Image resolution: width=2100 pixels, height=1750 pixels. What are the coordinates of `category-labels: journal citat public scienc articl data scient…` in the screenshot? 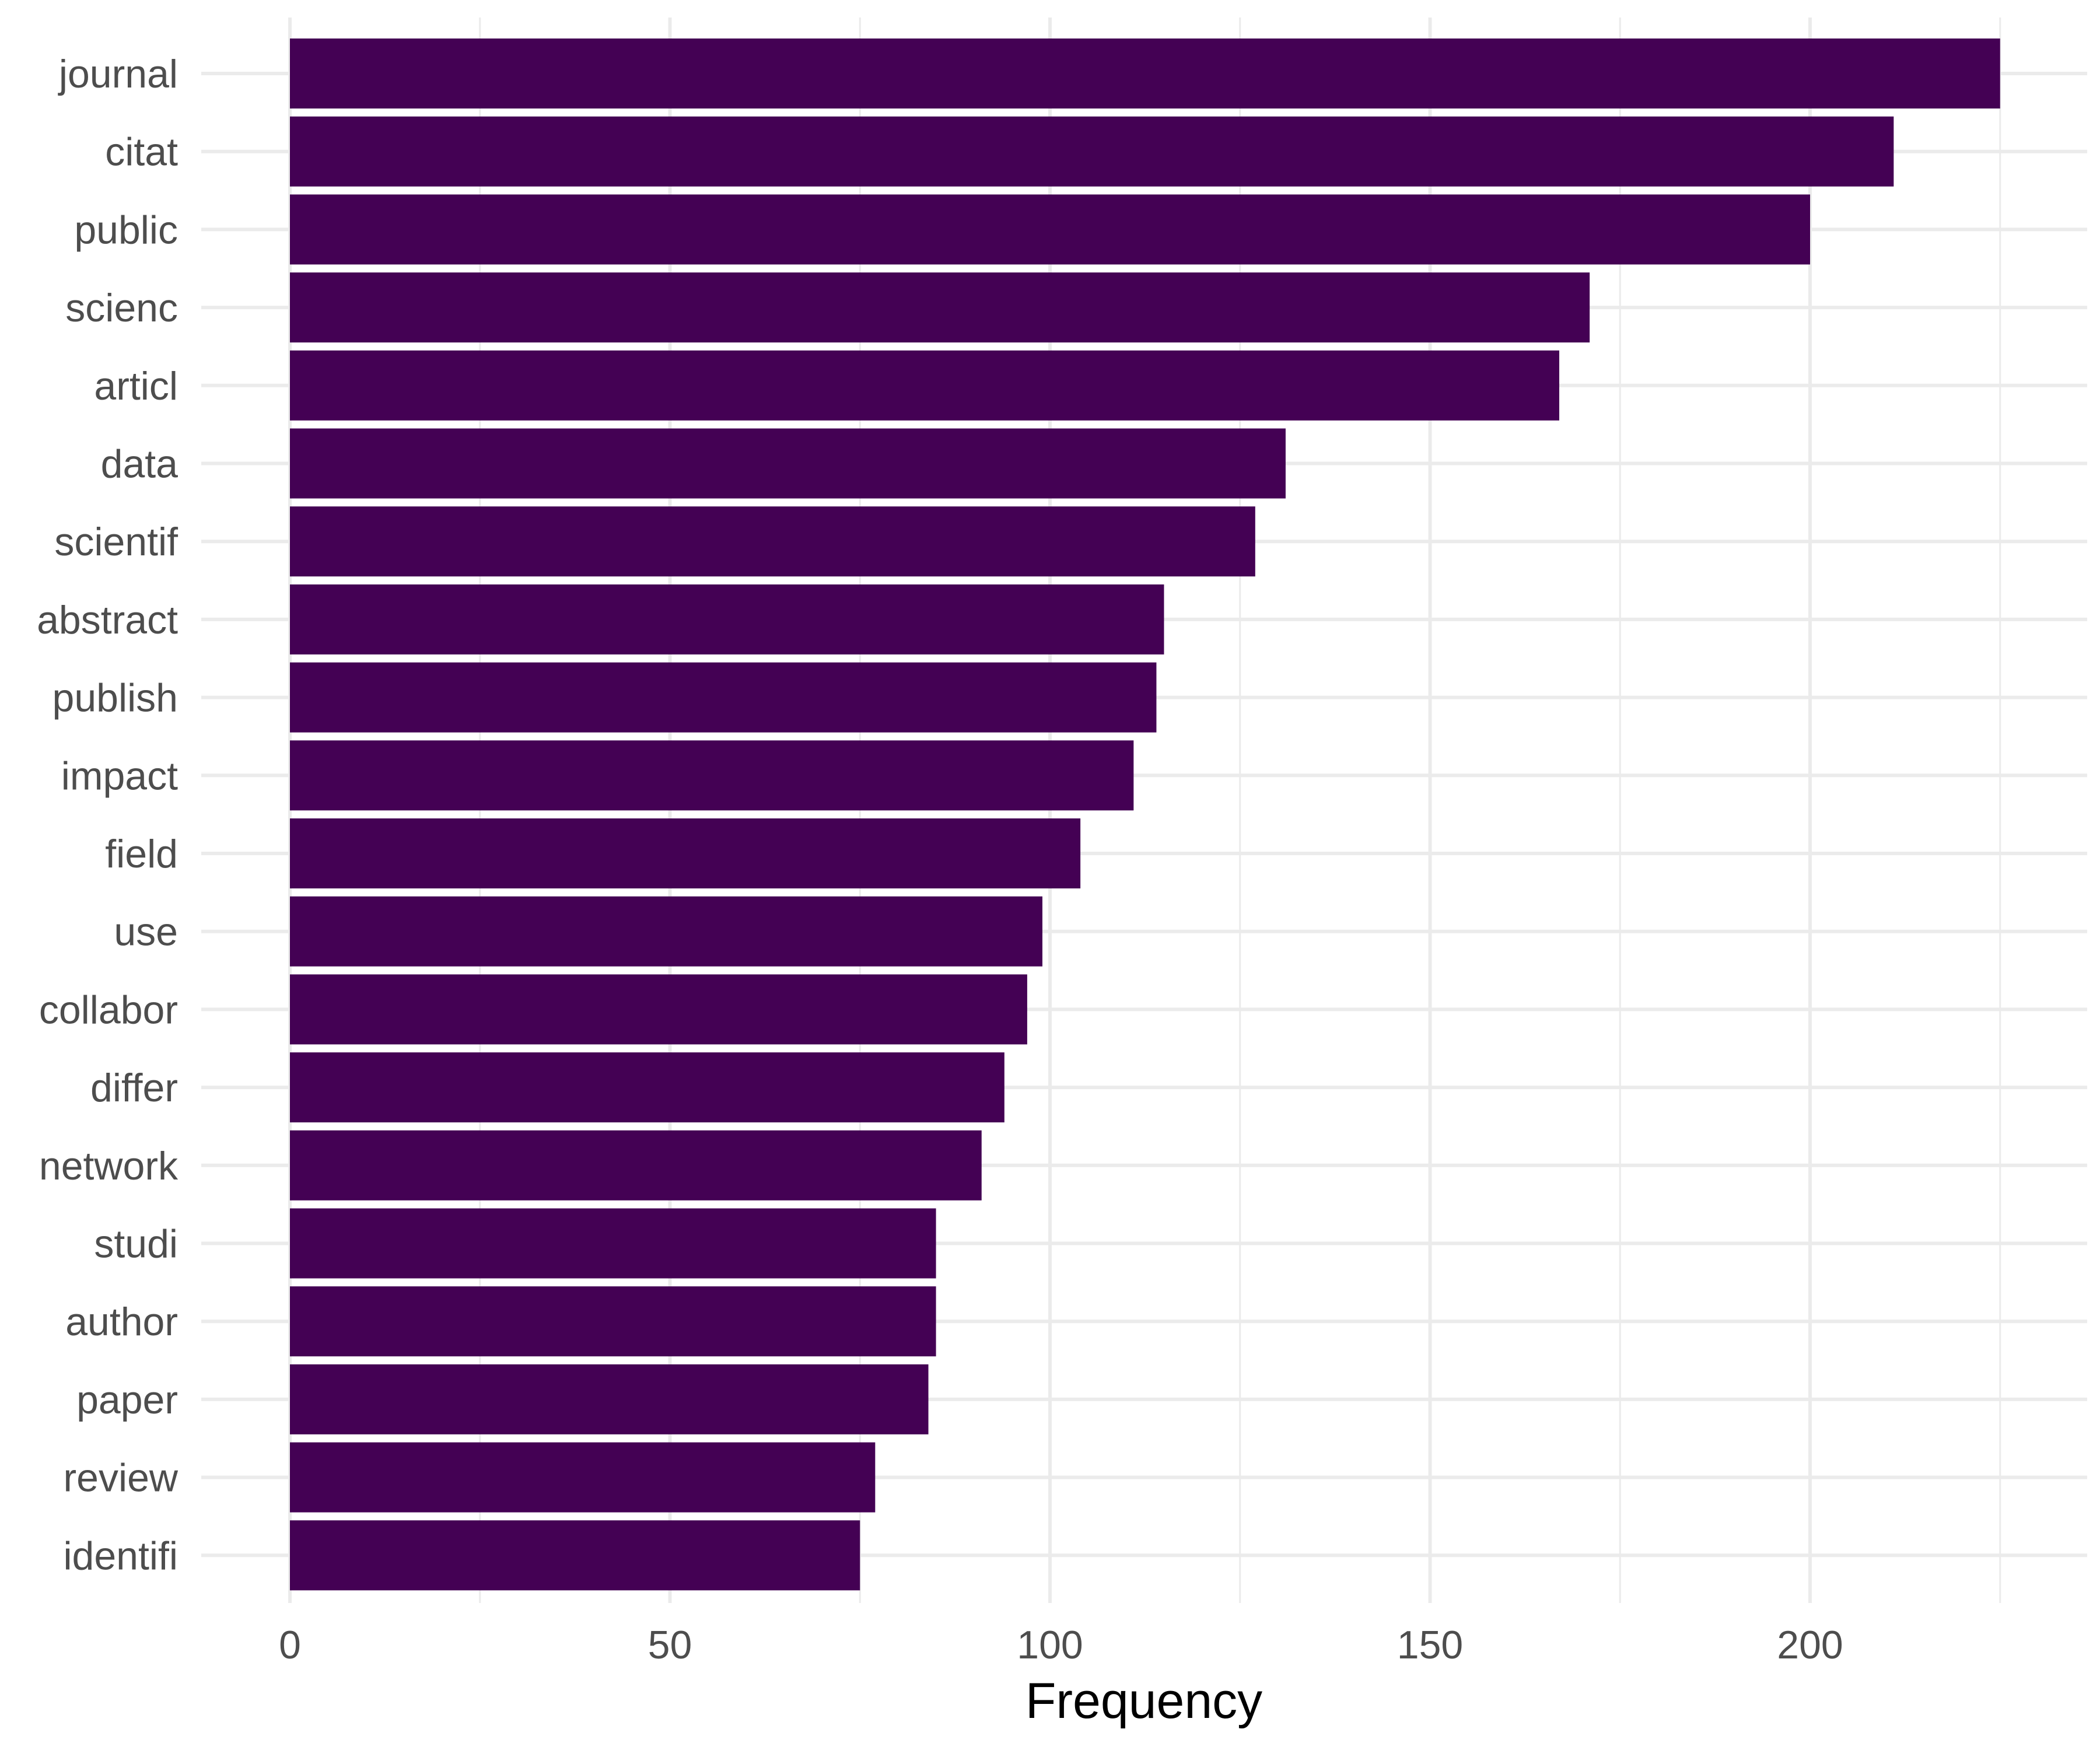 It's located at (107, 815).